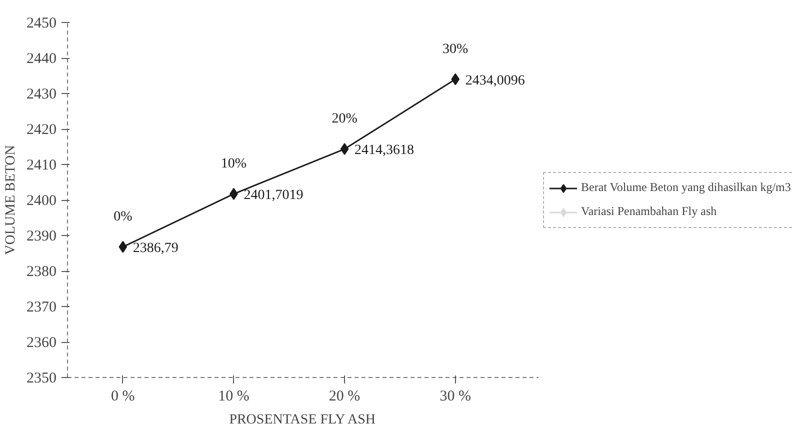 Image resolution: width=795 pixels, height=437 pixels. What do you see at coordinates (123, 396) in the screenshot?
I see `x-tick-label: 0 %` at bounding box center [123, 396].